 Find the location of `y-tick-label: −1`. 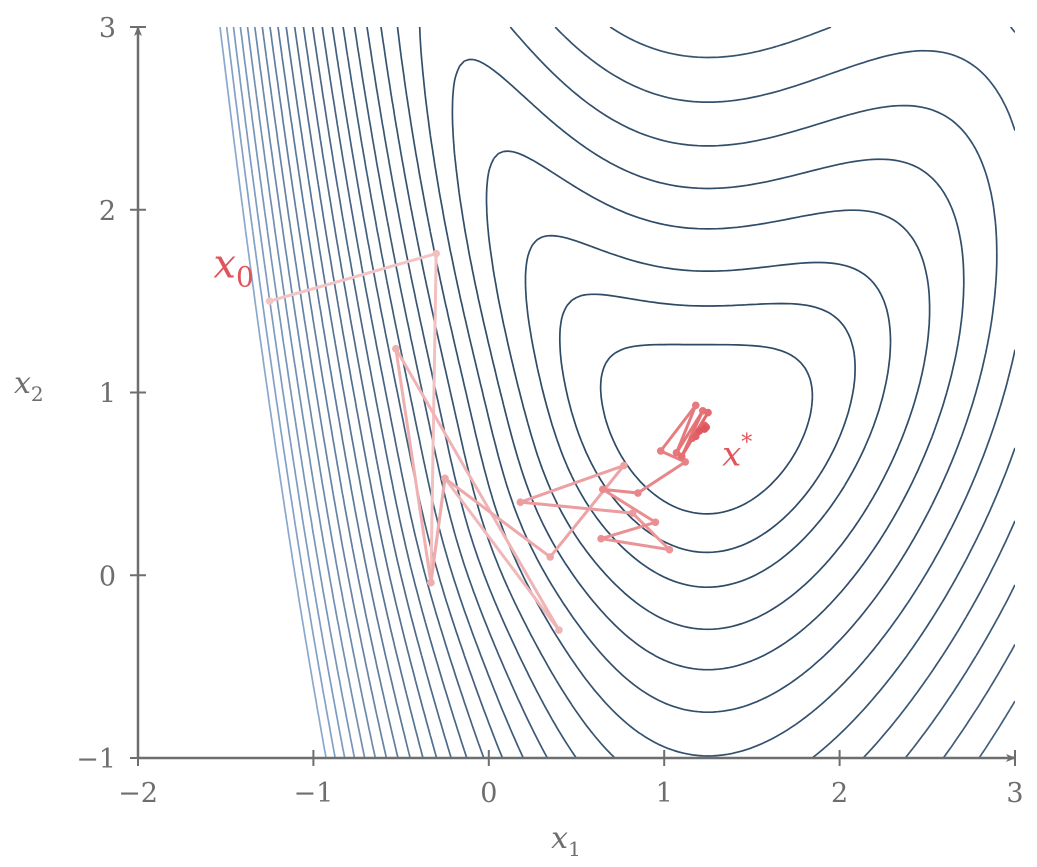

y-tick-label: −1 is located at coordinates (96, 759).